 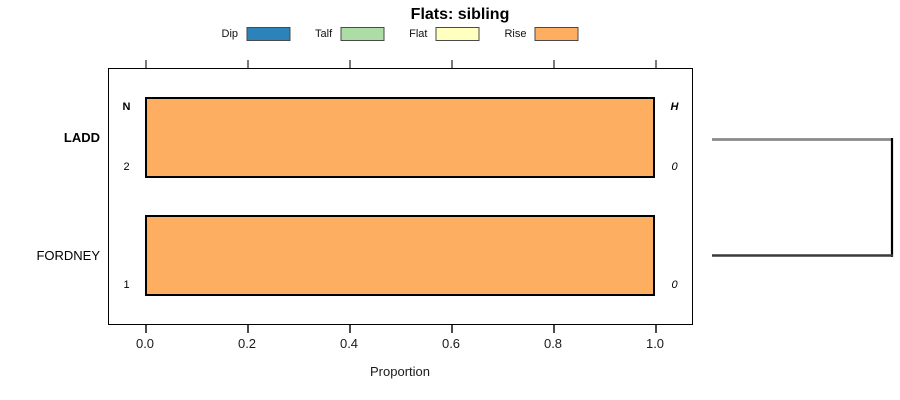 I want to click on n-header: N, so click(x=126, y=107).